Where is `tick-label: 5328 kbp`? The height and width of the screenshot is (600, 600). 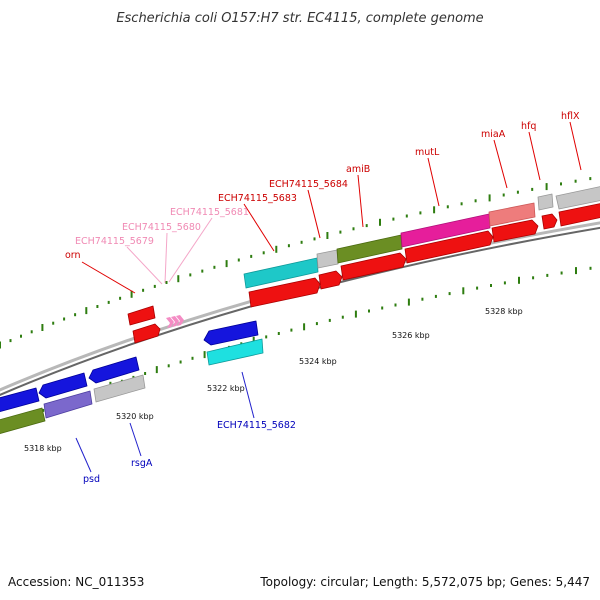
tick-label: 5328 kbp is located at coordinates (504, 311).